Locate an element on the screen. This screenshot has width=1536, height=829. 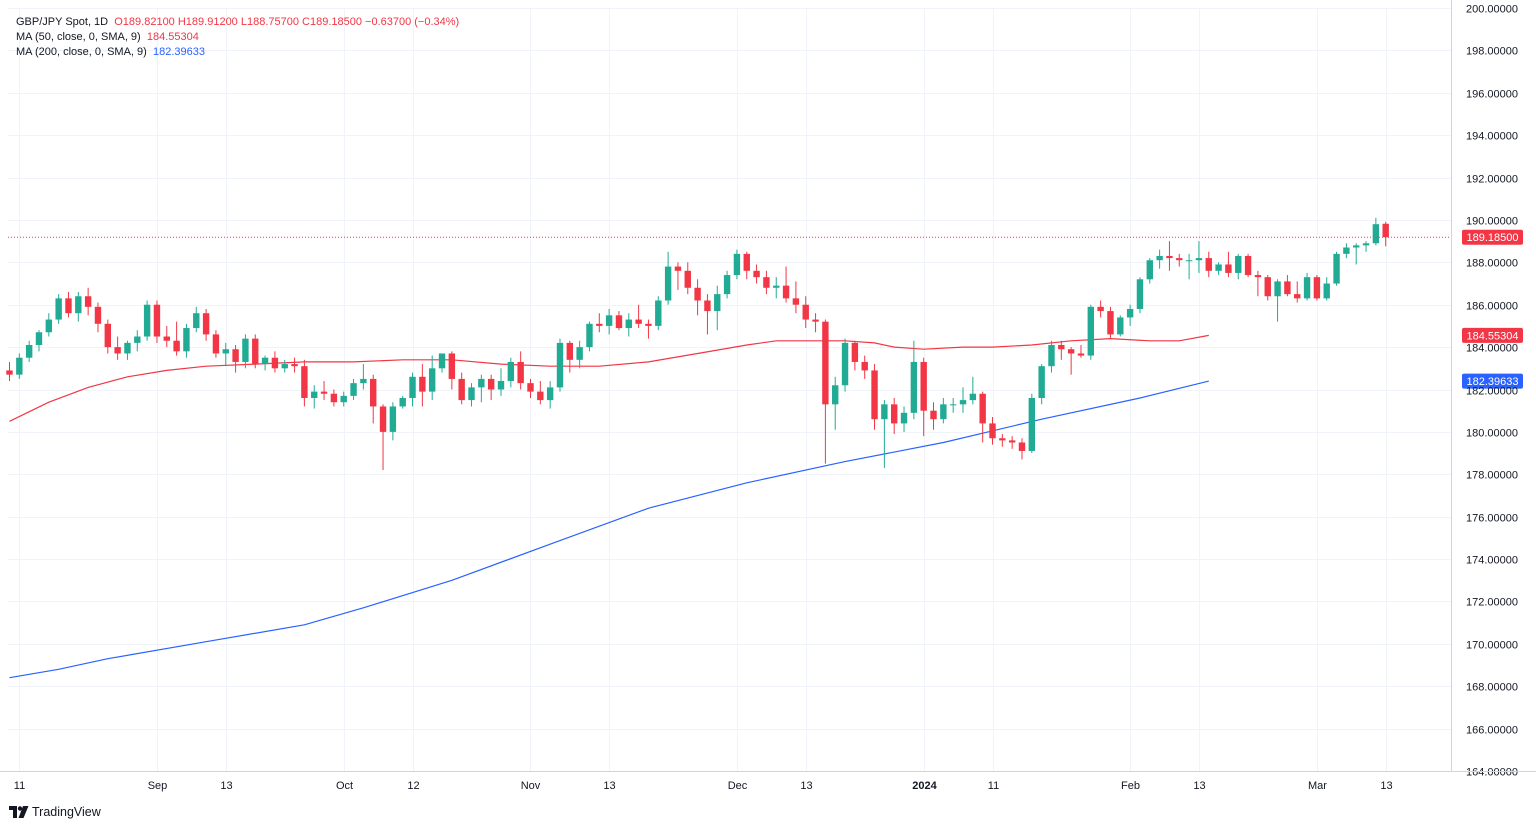
y-tick-label: 192.00000 is located at coordinates (1492, 180).